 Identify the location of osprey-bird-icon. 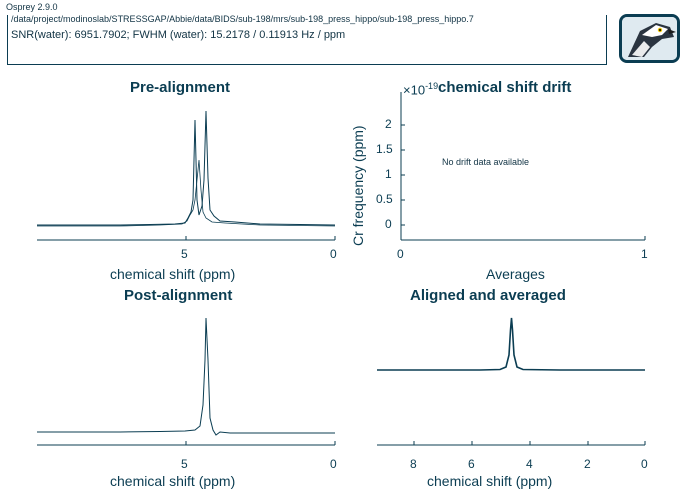
(649, 38).